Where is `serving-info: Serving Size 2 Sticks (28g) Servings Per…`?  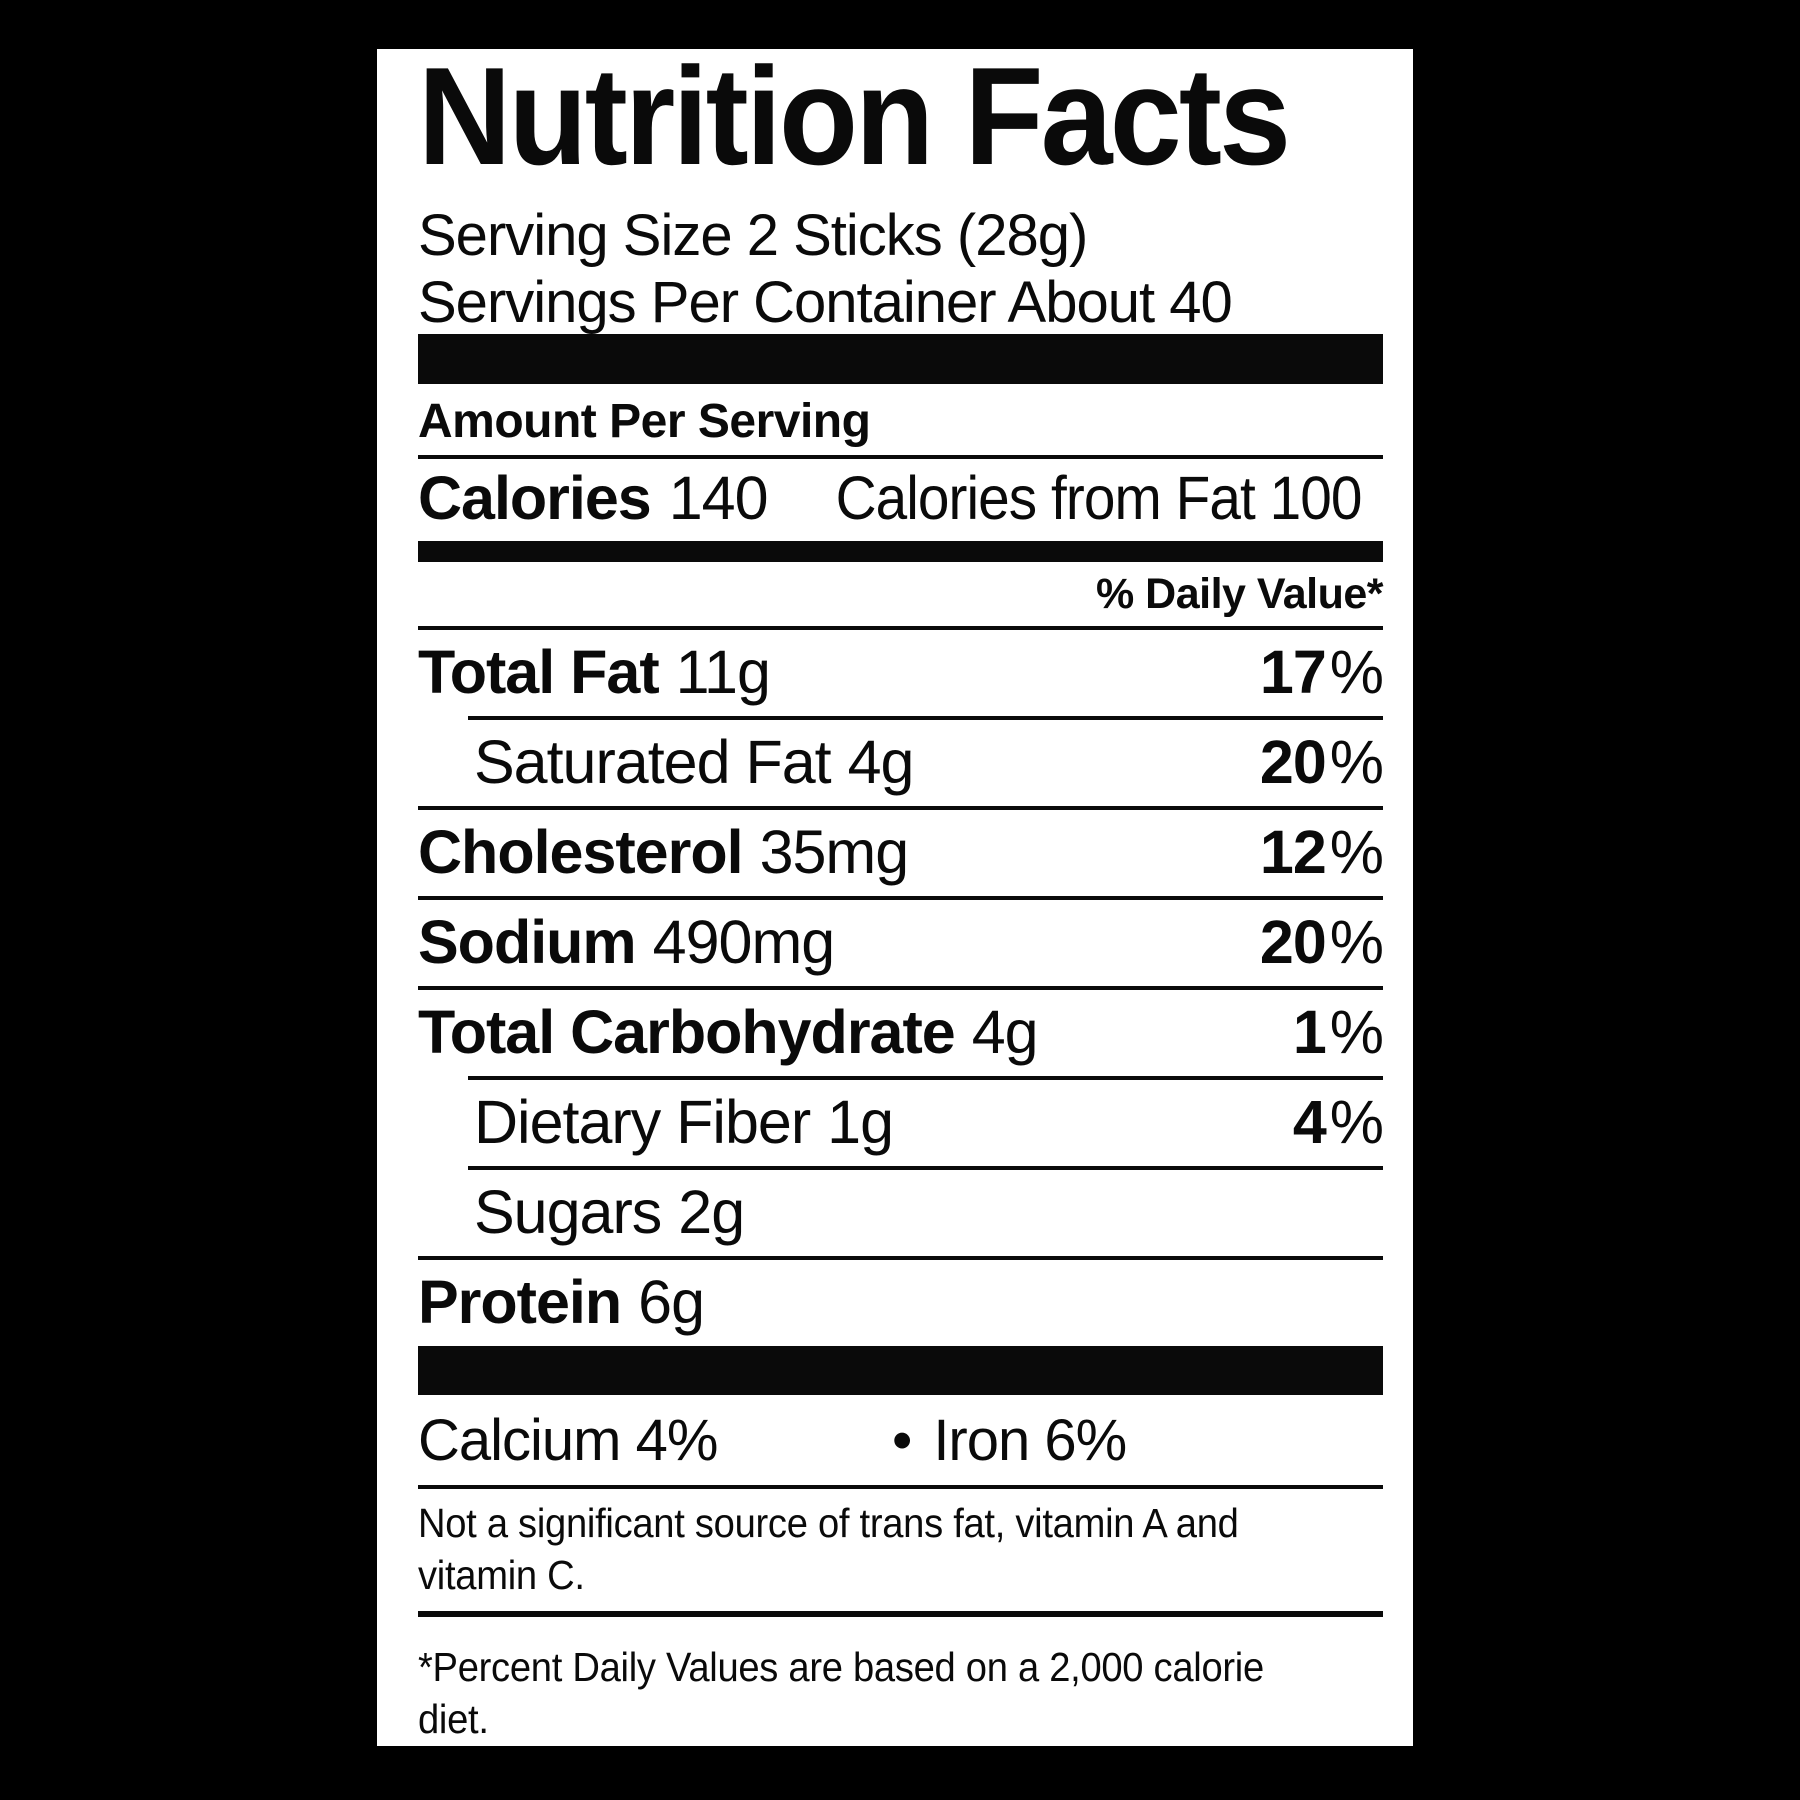 serving-info: Serving Size 2 Sticks (28g) Servings Per… is located at coordinates (900, 269).